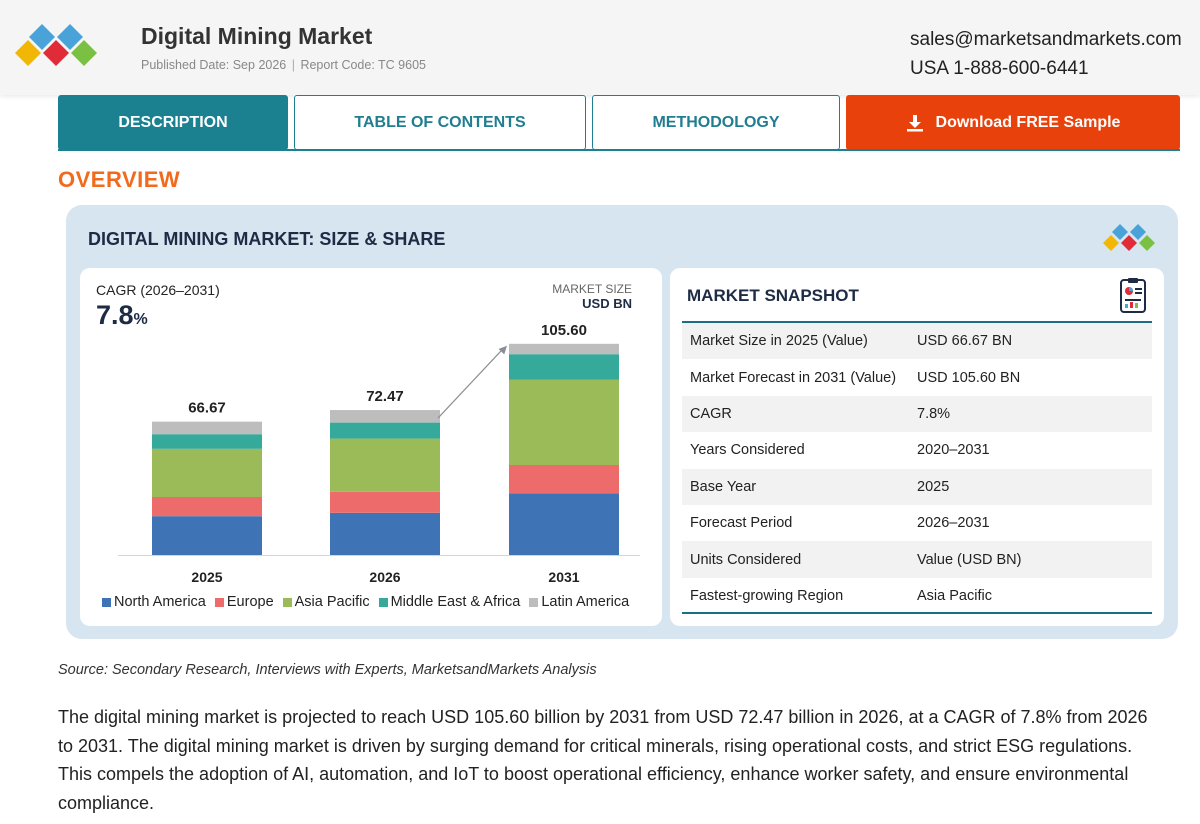  What do you see at coordinates (965, 341) in the screenshot?
I see `snapshot-value: USD 66.67 BN` at bounding box center [965, 341].